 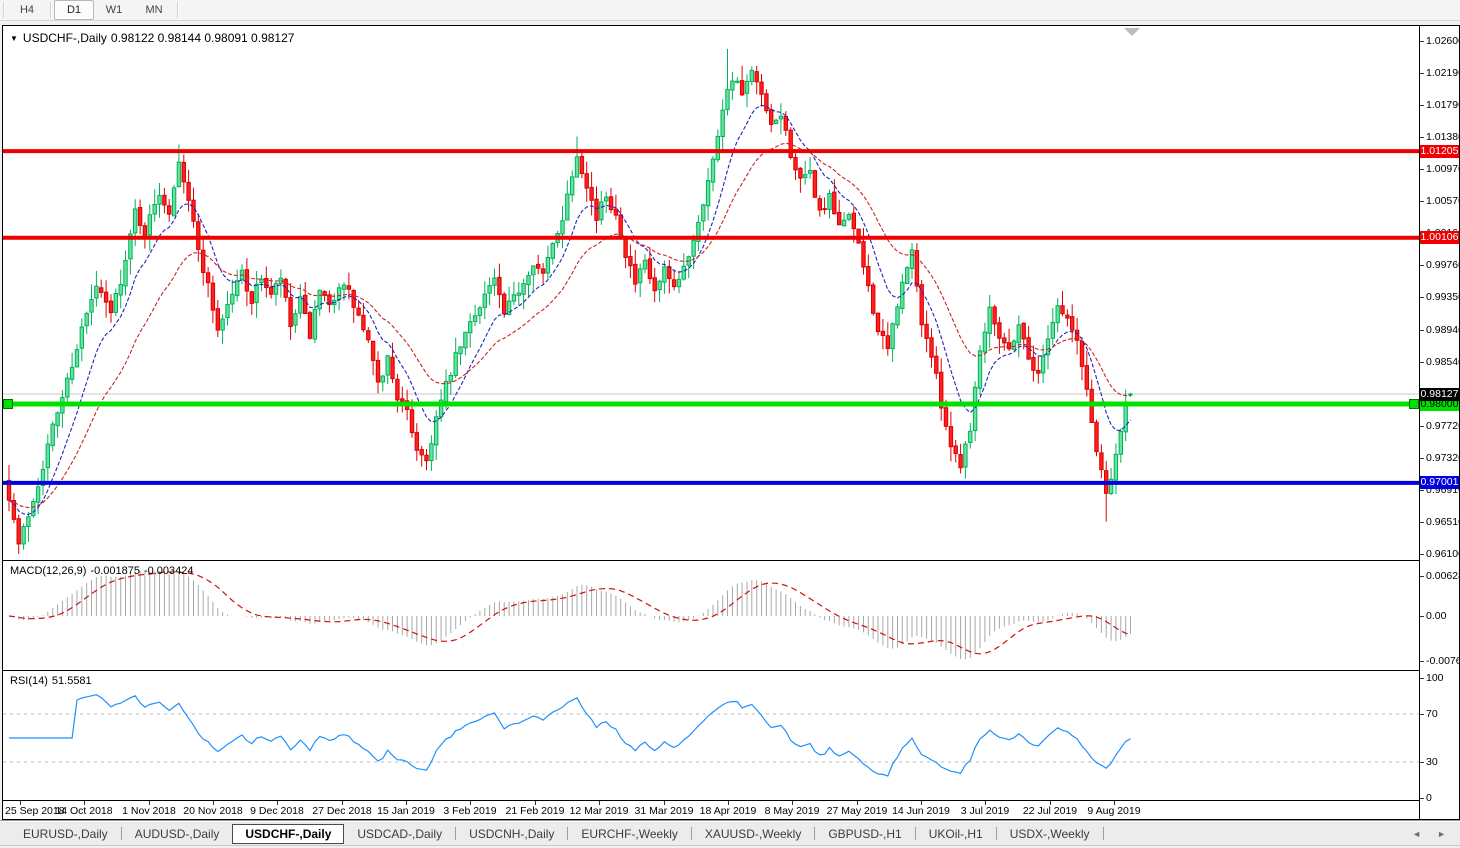 I want to click on rsi-axis-label: 30, so click(x=1432, y=762).